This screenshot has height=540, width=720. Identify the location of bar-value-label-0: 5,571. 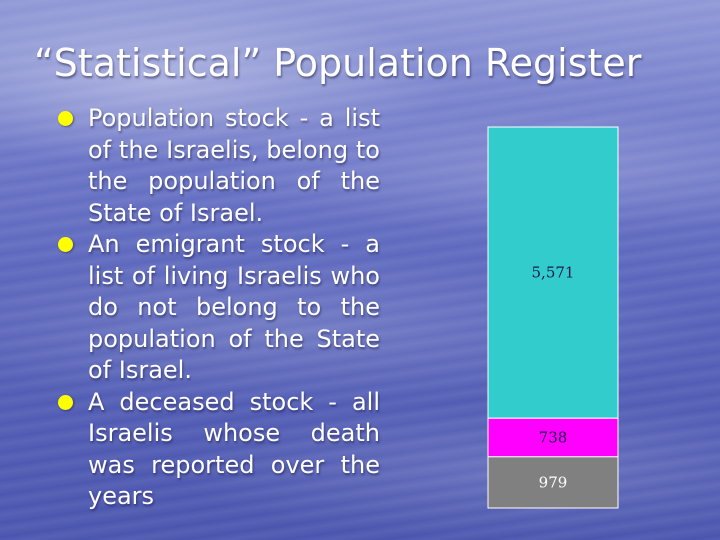
(553, 273).